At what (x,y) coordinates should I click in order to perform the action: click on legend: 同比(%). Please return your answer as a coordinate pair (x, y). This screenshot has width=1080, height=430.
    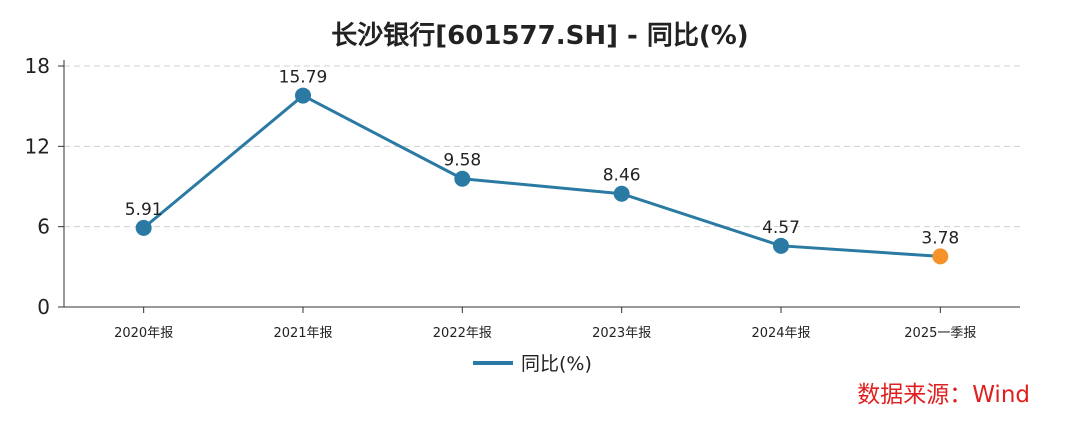
    Looking at the image, I should click on (532, 364).